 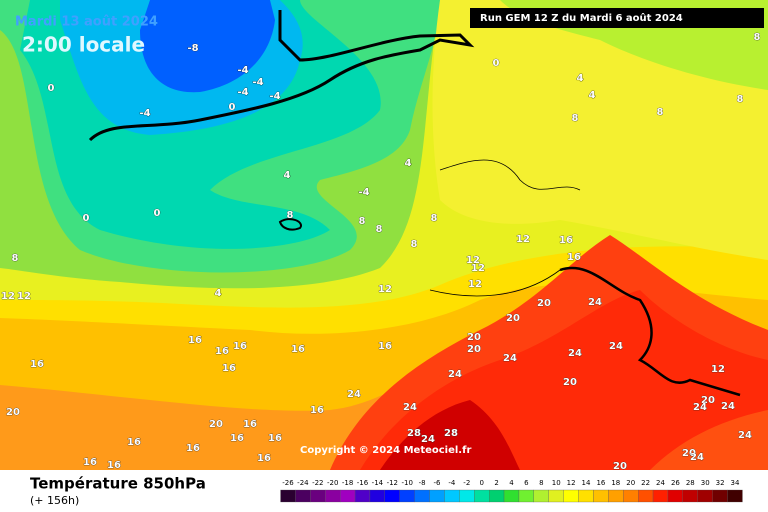 What do you see at coordinates (556, 483) in the screenshot?
I see `legend-tick-label: 10` at bounding box center [556, 483].